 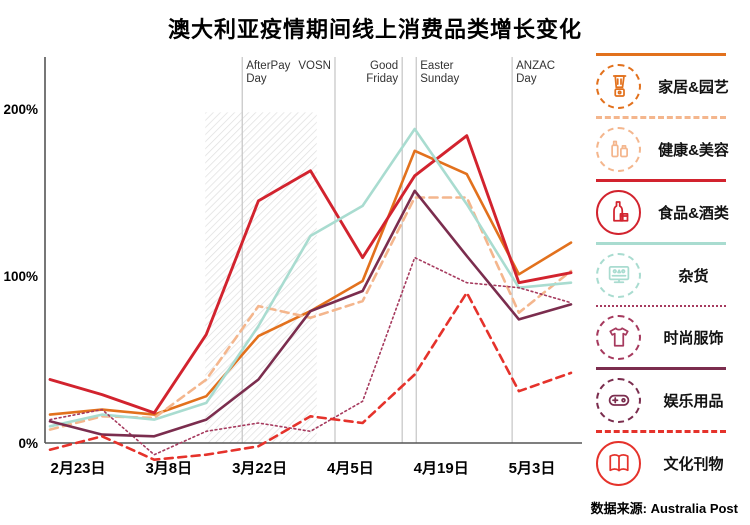 I want to click on event-label-anzac-day: ANZAC Day, so click(x=535, y=72).